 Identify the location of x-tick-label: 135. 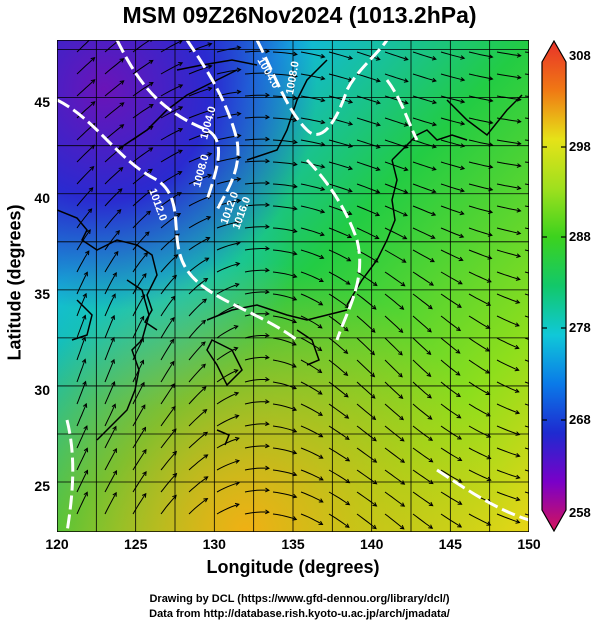
(293, 544).